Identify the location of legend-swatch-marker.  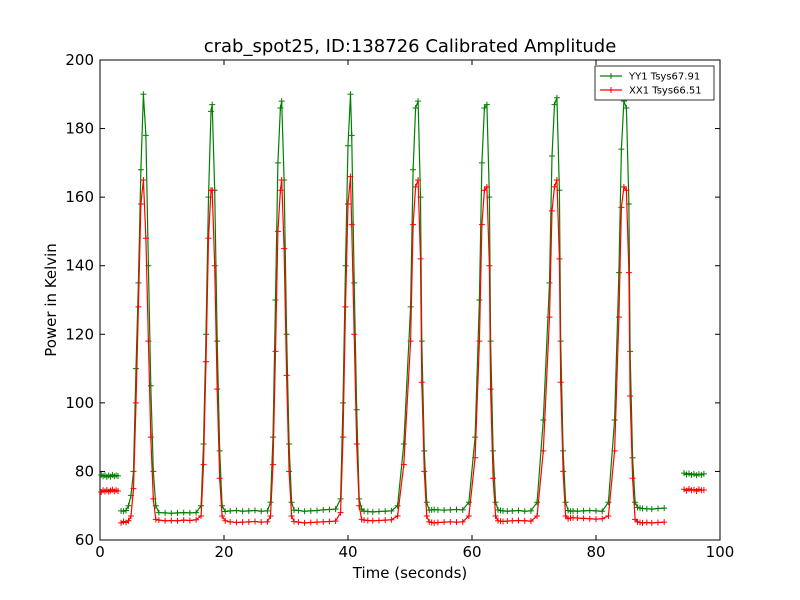
(611, 76).